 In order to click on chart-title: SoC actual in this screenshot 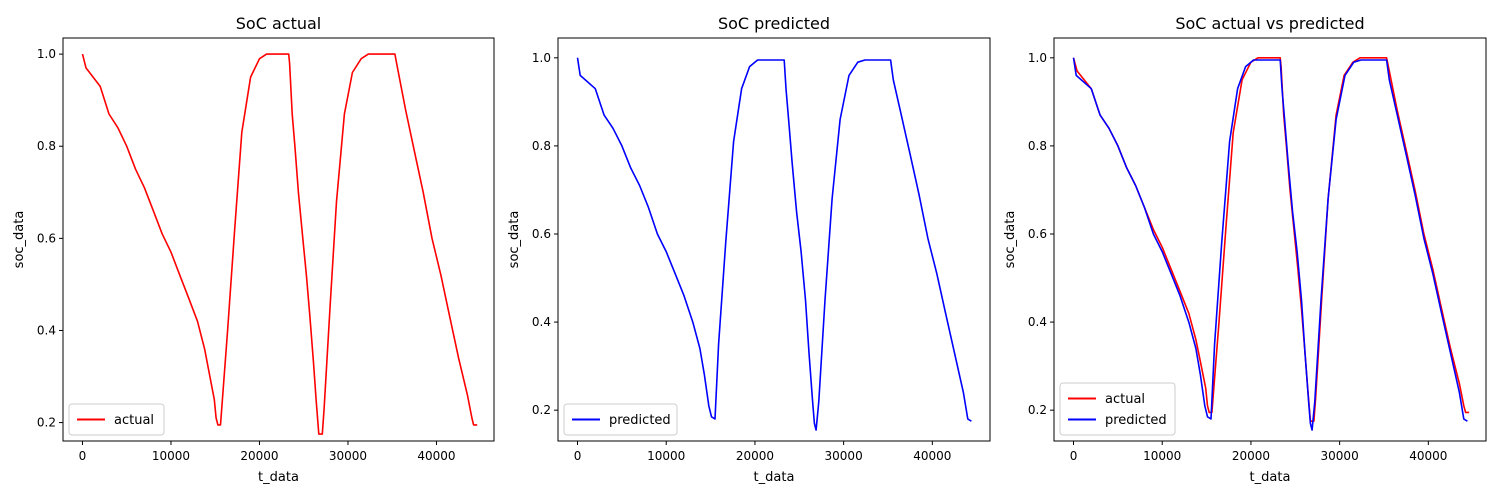, I will do `click(278, 23)`.